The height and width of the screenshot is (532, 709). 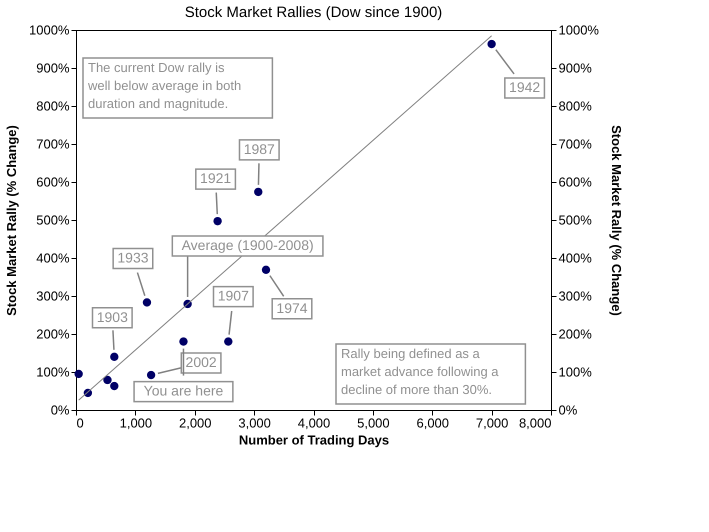 I want to click on y-tick-label: 300%, so click(x=53, y=296).